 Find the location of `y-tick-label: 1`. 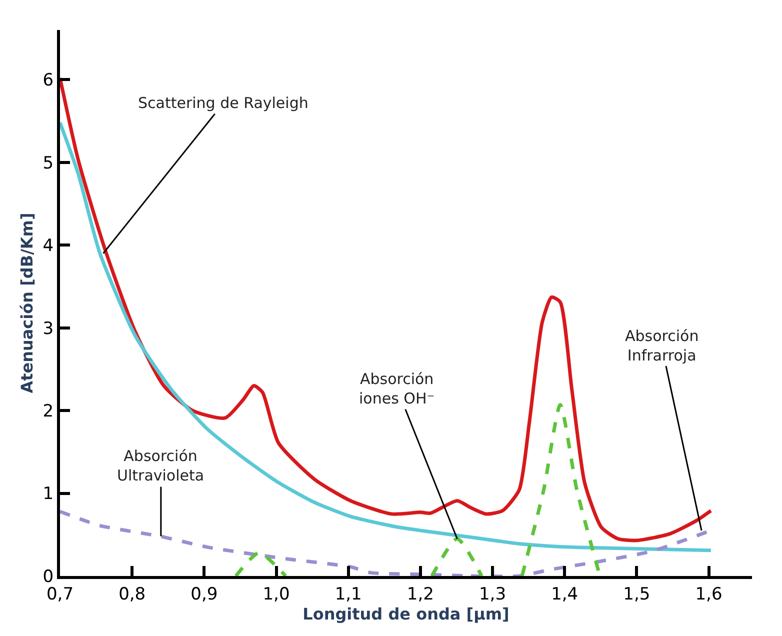

y-tick-label: 1 is located at coordinates (48, 494).